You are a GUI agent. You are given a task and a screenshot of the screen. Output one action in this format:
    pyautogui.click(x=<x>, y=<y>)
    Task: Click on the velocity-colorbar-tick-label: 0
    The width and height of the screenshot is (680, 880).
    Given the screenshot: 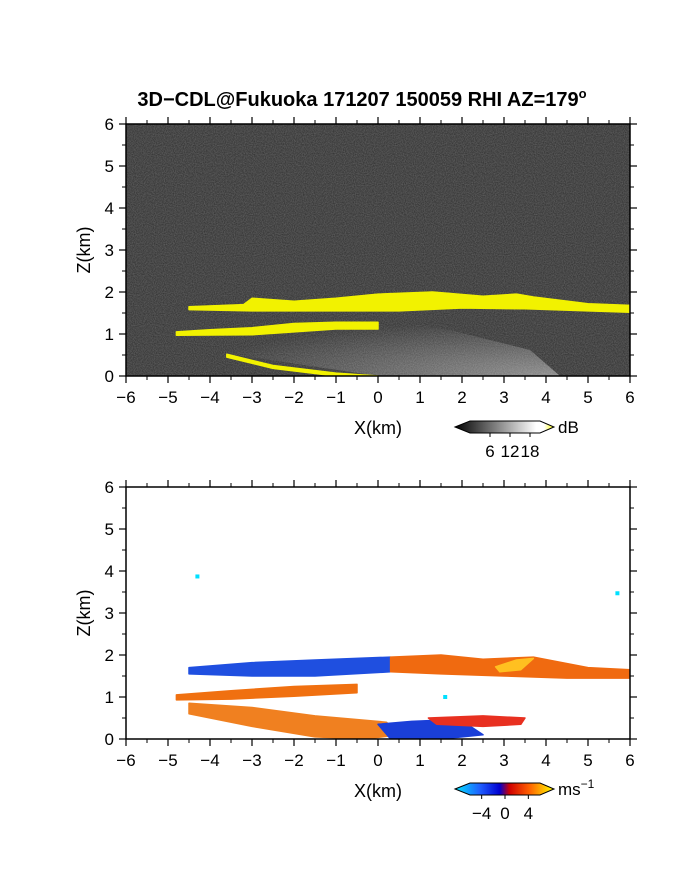 What is the action you would take?
    pyautogui.click(x=504, y=813)
    